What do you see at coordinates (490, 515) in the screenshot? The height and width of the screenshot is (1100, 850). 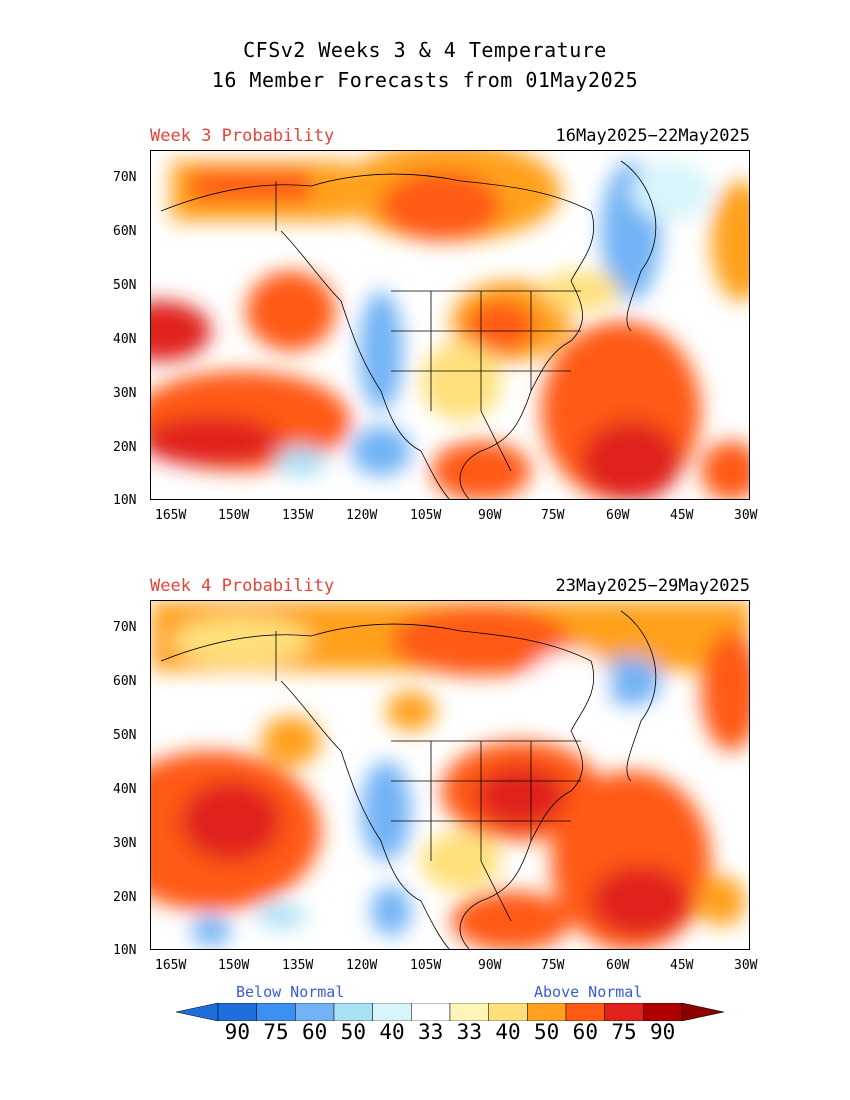 I see `p1-lon-90: 90W` at bounding box center [490, 515].